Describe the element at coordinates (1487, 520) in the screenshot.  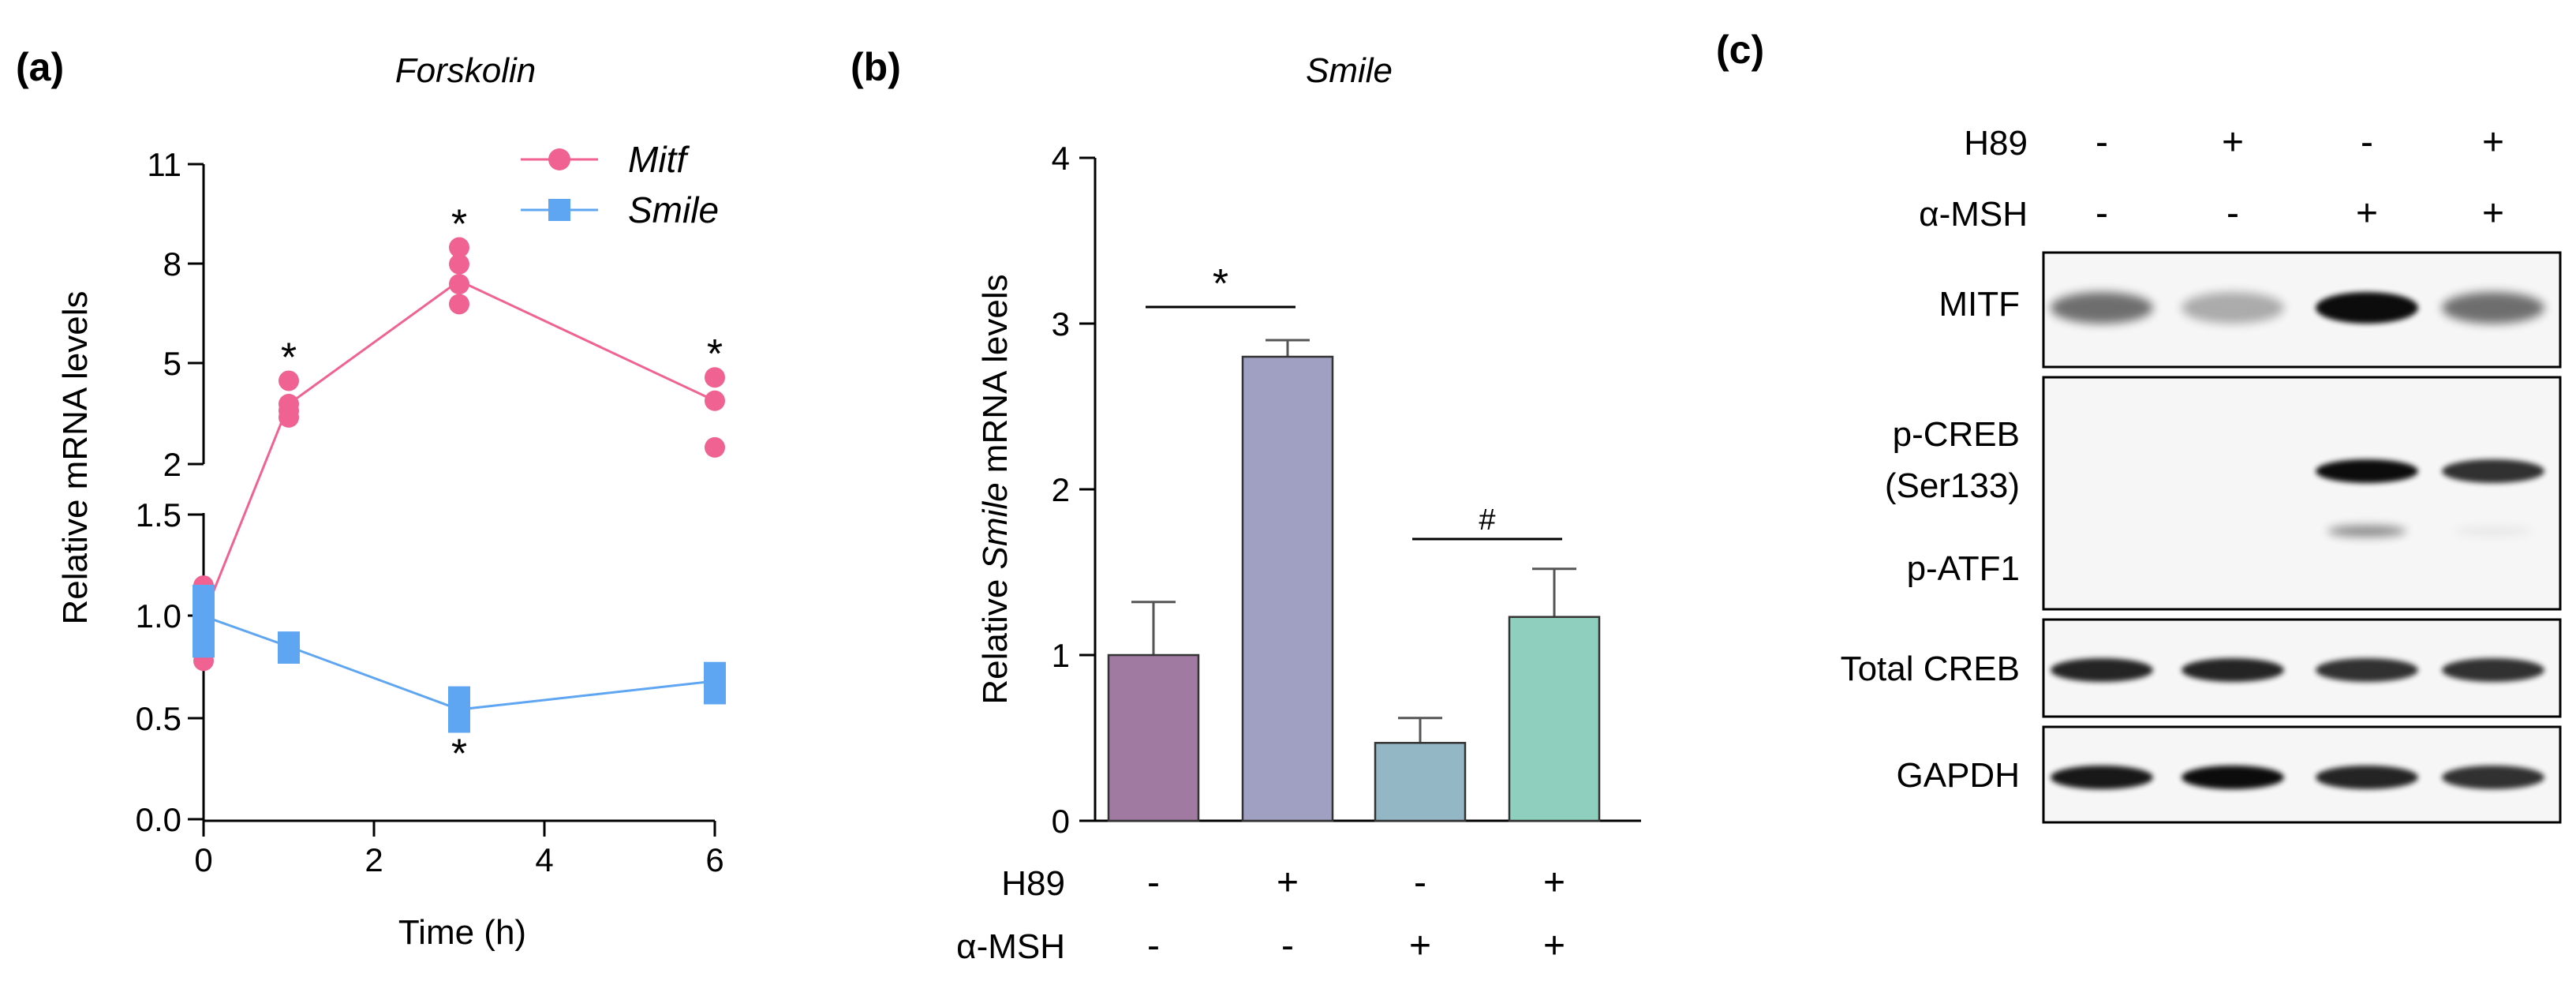
I see `significance-mark: #` at that location.